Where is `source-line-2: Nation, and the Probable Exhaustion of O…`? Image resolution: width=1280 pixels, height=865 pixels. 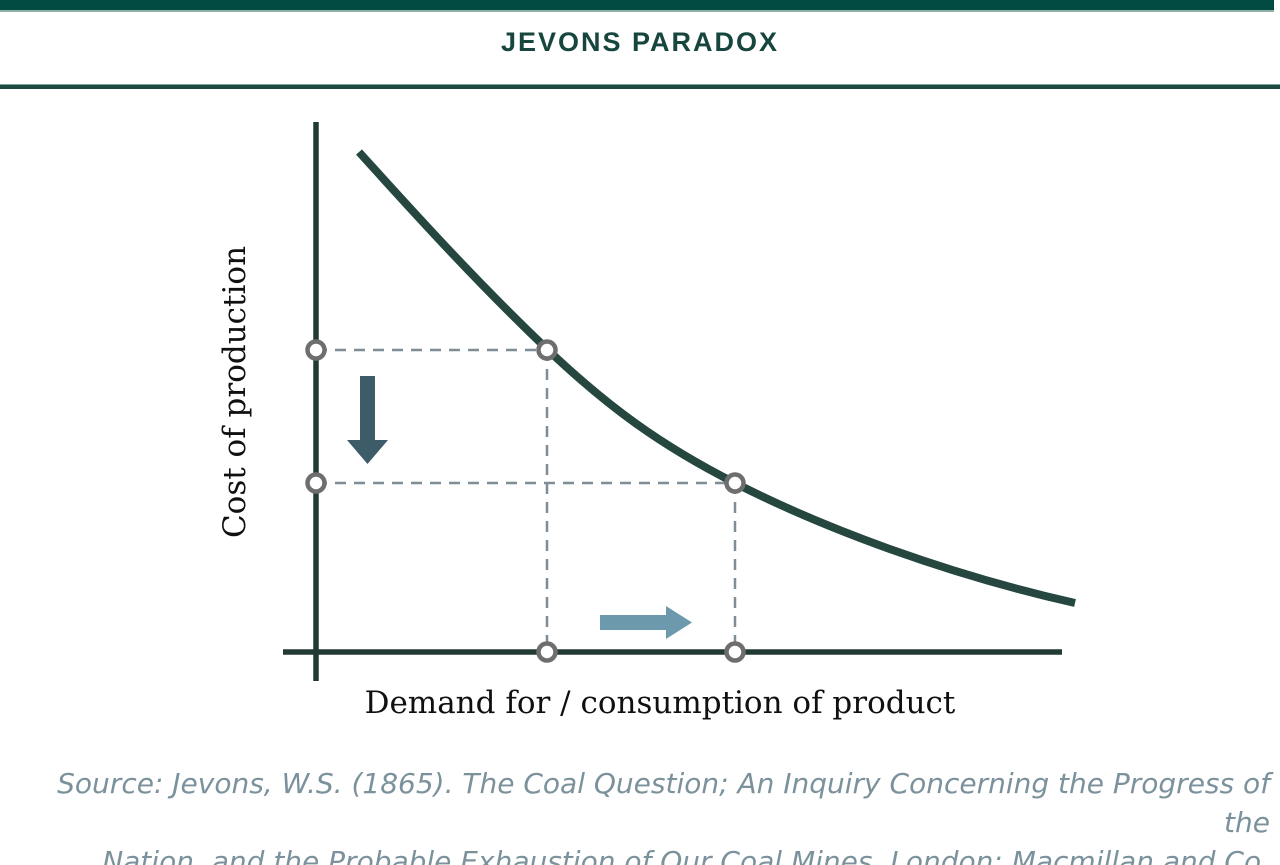 source-line-2: Nation, and the Probable Exhaustion of O… is located at coordinates (686, 855).